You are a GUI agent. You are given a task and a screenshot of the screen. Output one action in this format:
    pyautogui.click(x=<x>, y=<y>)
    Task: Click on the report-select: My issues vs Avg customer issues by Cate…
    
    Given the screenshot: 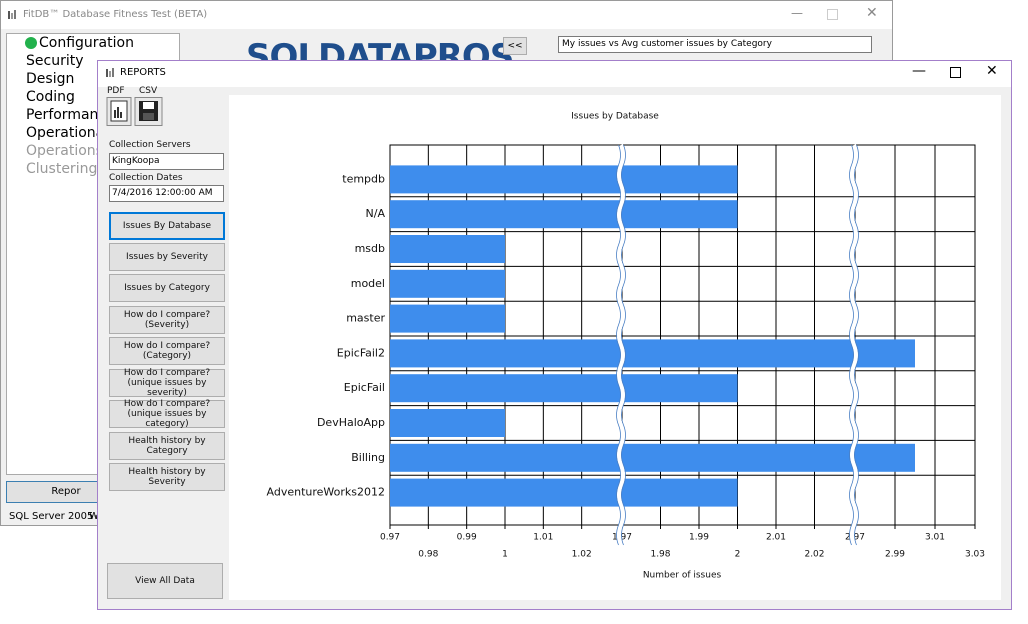 What is the action you would take?
    pyautogui.click(x=715, y=44)
    